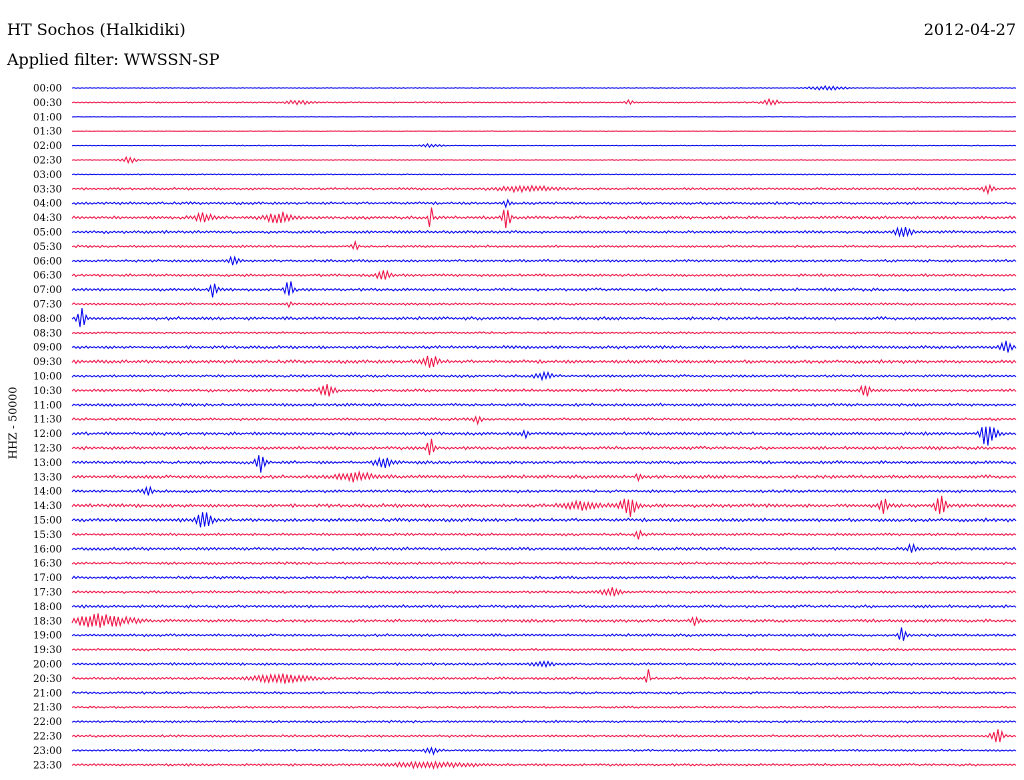 This screenshot has width=1024, height=780. What do you see at coordinates (47, 204) in the screenshot?
I see `row-time-label: 04:00` at bounding box center [47, 204].